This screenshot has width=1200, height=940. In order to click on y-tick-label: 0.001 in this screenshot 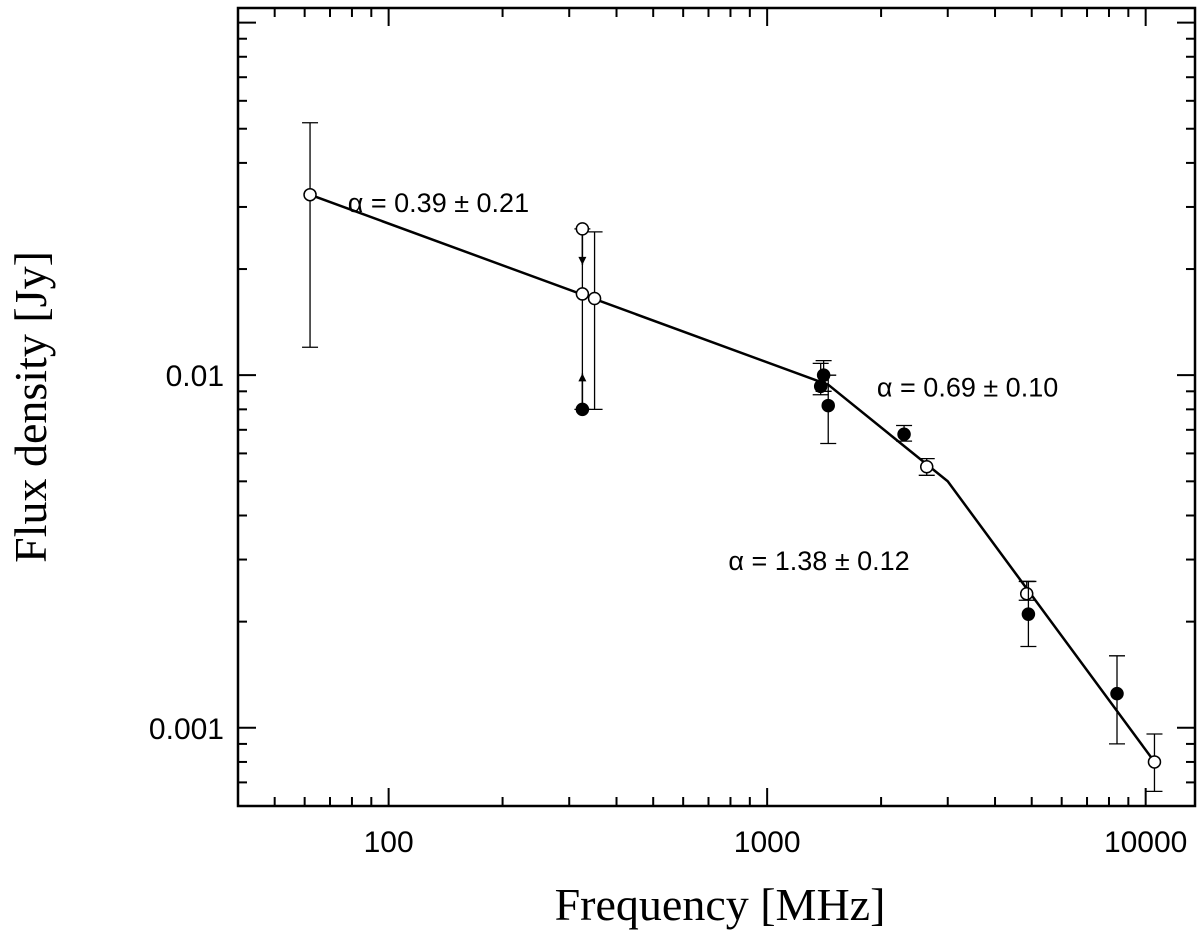, I will do `click(186, 729)`.